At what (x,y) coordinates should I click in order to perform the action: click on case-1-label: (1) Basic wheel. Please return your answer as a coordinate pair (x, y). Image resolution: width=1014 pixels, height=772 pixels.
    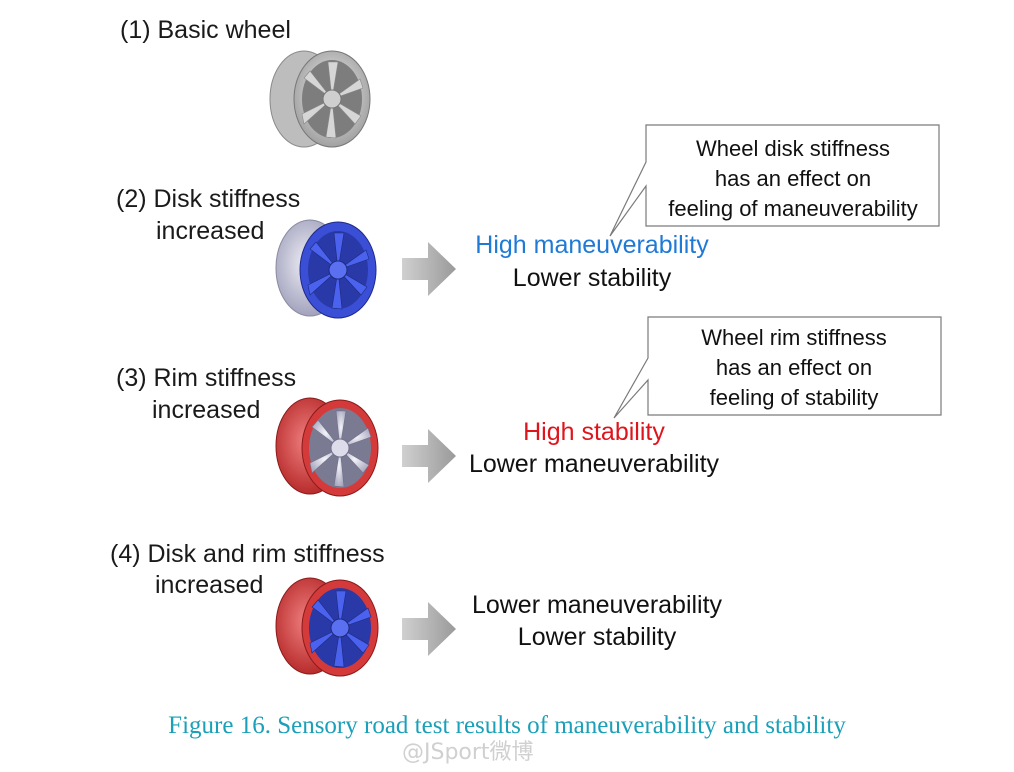
    Looking at the image, I should click on (205, 30).